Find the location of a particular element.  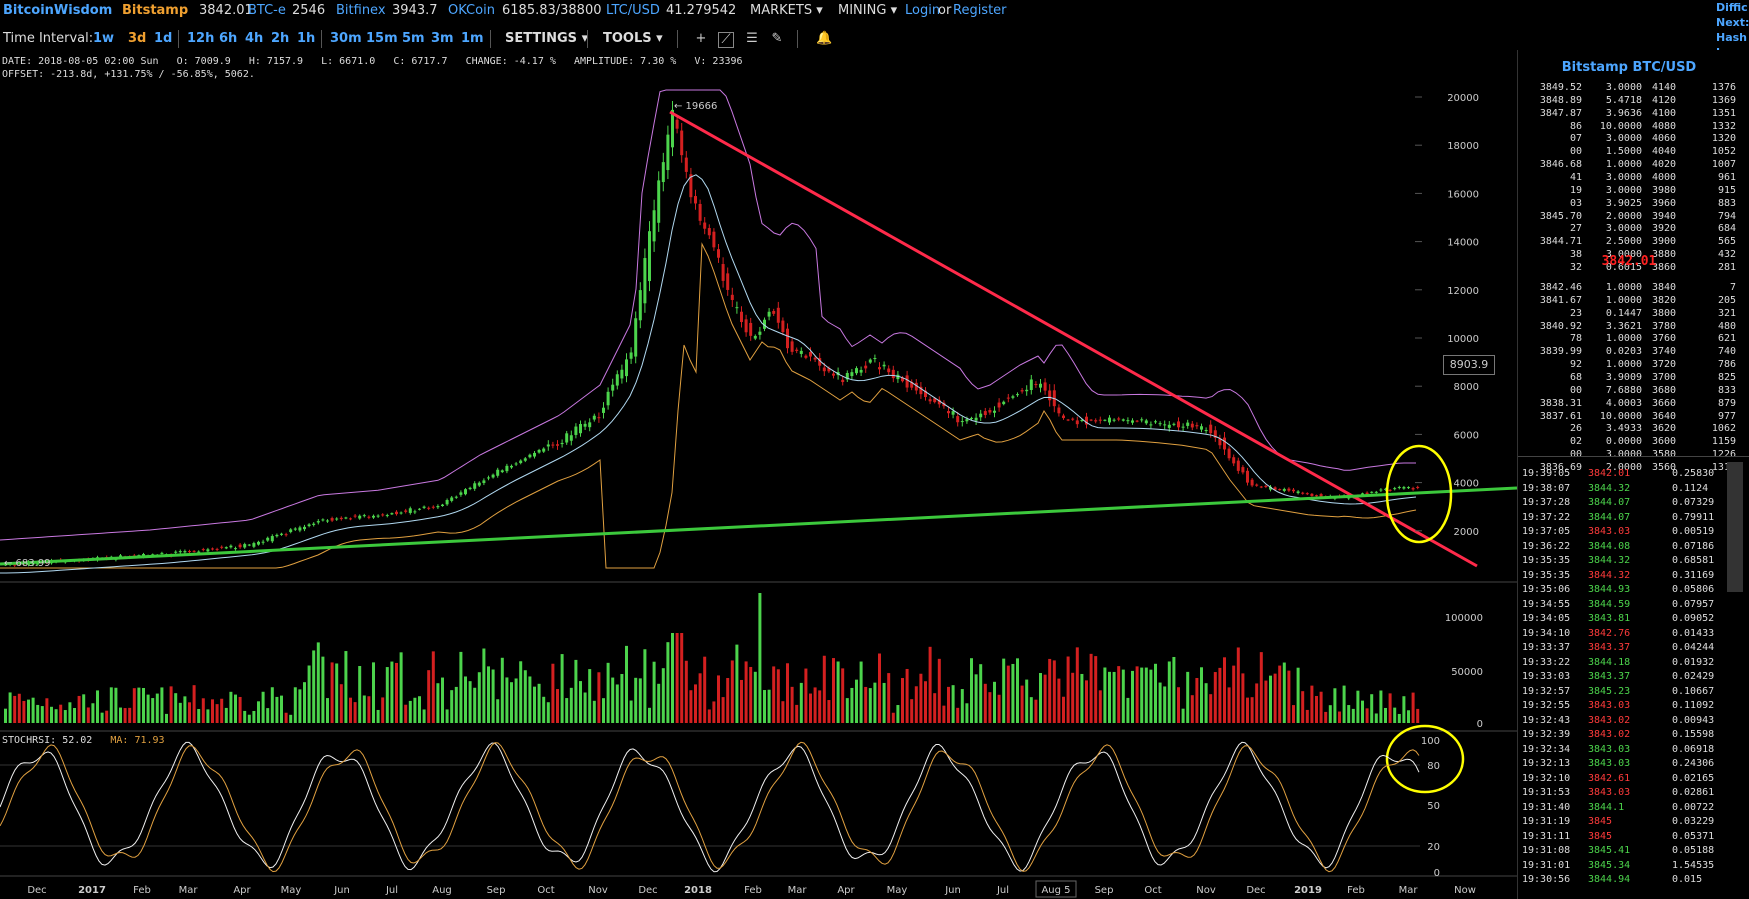

orderbook-cell: 3.0000 is located at coordinates (1623, 139).